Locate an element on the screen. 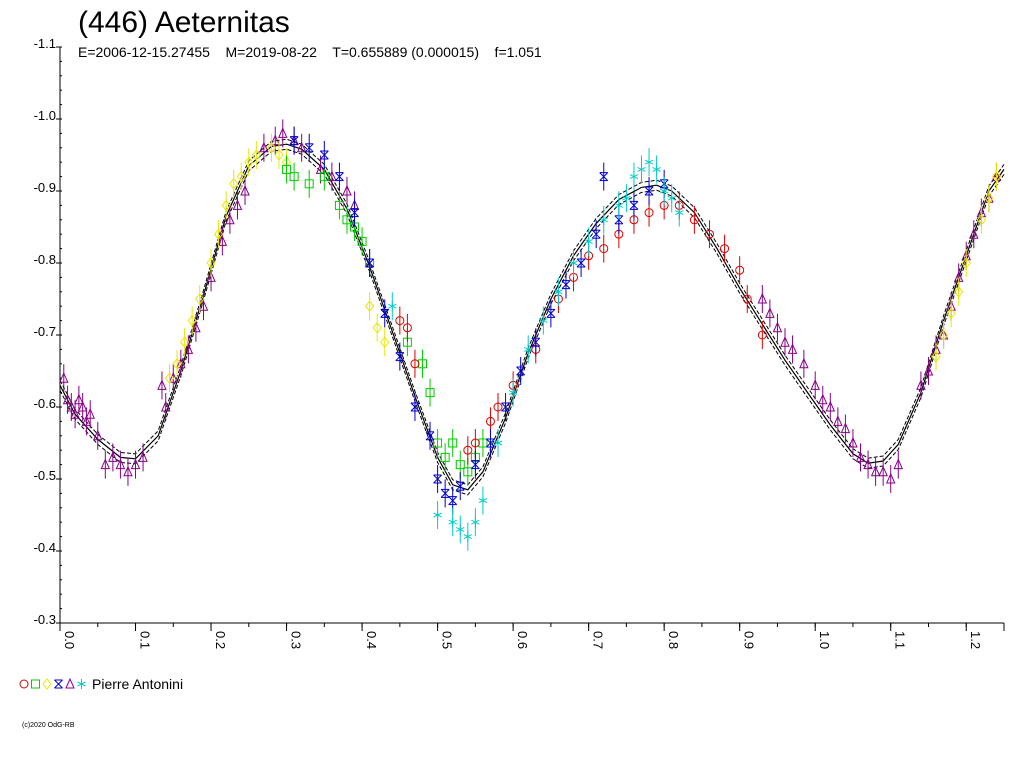 The height and width of the screenshot is (768, 1024). x-tick-label: 0.6 is located at coordinates (522, 640).